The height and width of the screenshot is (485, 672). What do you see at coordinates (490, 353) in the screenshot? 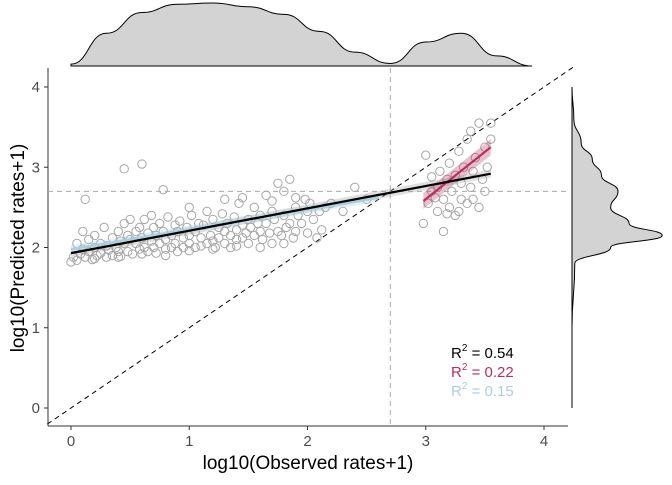
I see `r2-value: = 0.54` at bounding box center [490, 353].